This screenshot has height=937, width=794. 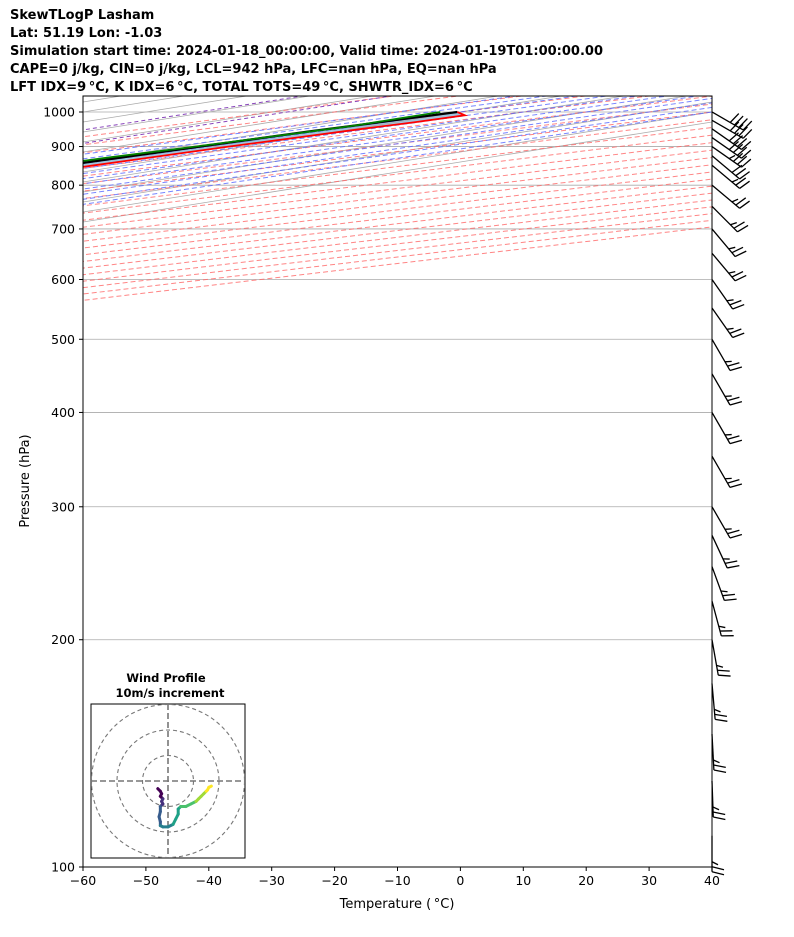 What do you see at coordinates (63, 279) in the screenshot?
I see `y-tick-label: 600` at bounding box center [63, 279].